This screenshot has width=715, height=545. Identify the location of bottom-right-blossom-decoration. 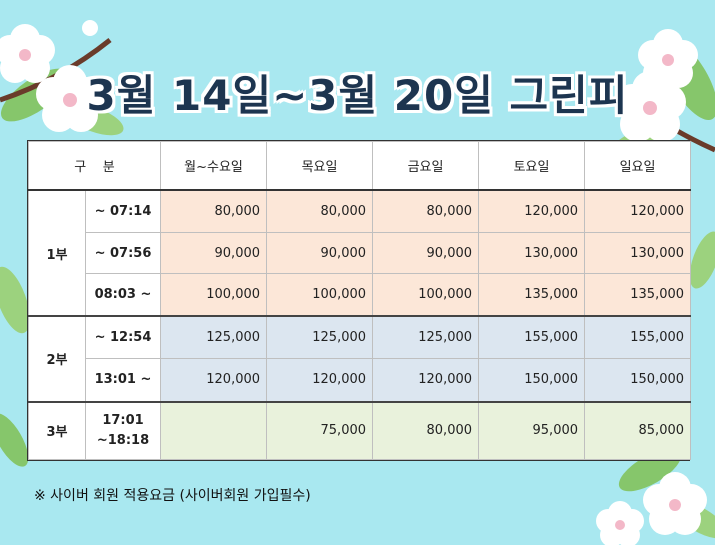
(655, 496).